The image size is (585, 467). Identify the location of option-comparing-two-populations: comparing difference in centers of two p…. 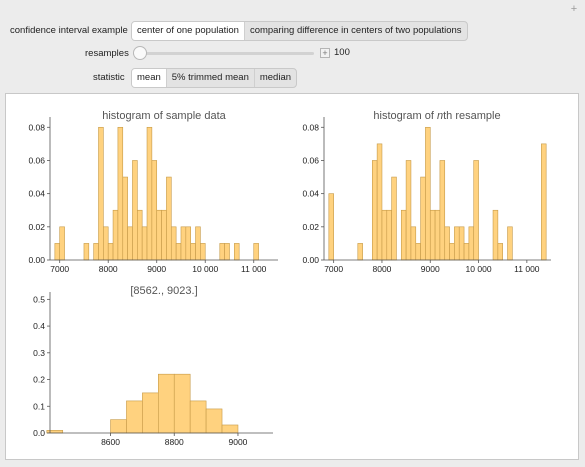
(355, 30).